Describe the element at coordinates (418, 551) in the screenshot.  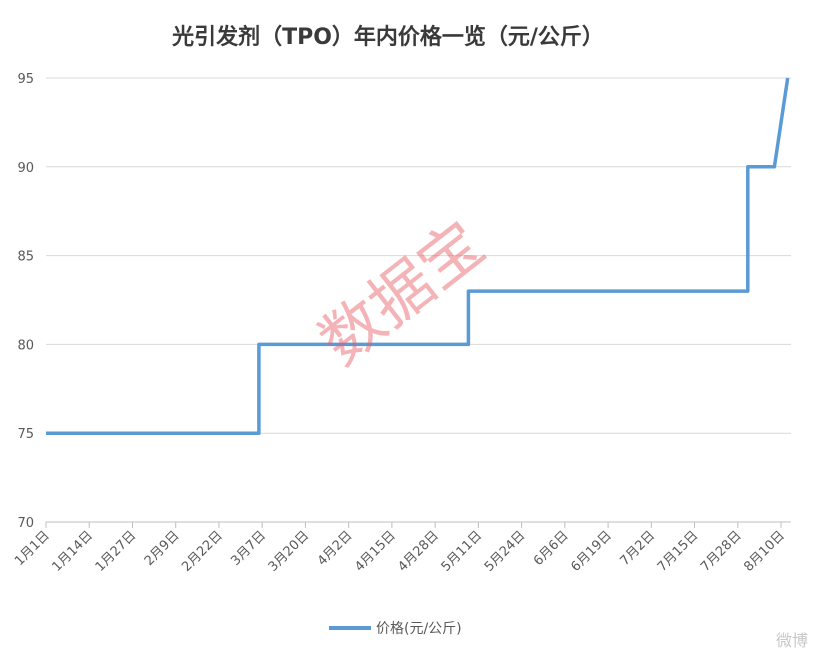
I see `x-tick-label: 4月28日` at that location.